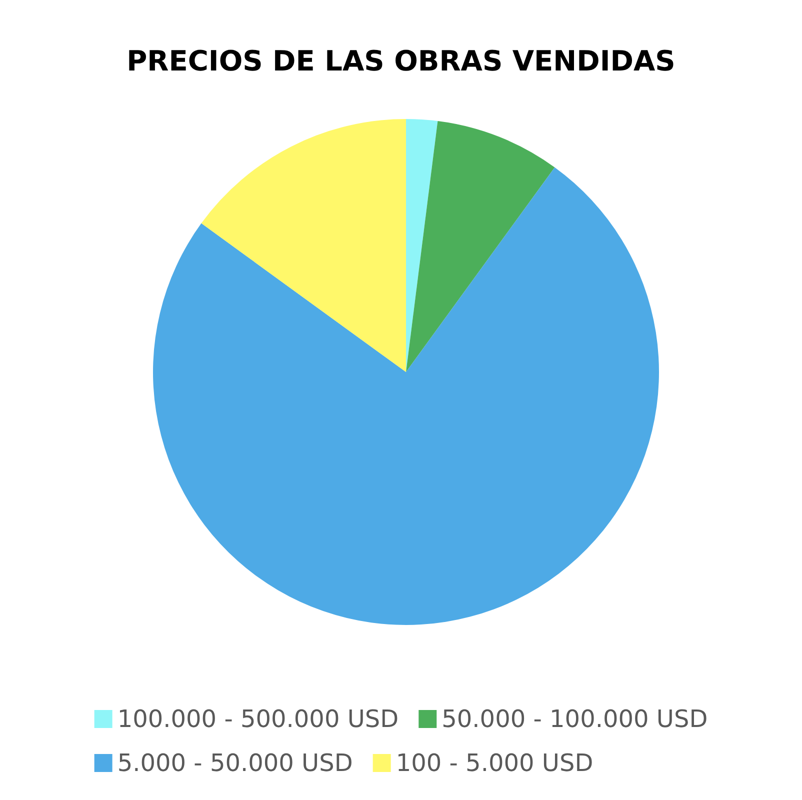 The height and width of the screenshot is (800, 802). I want to click on legend-label: 100 - 5.000 USD, so click(495, 763).